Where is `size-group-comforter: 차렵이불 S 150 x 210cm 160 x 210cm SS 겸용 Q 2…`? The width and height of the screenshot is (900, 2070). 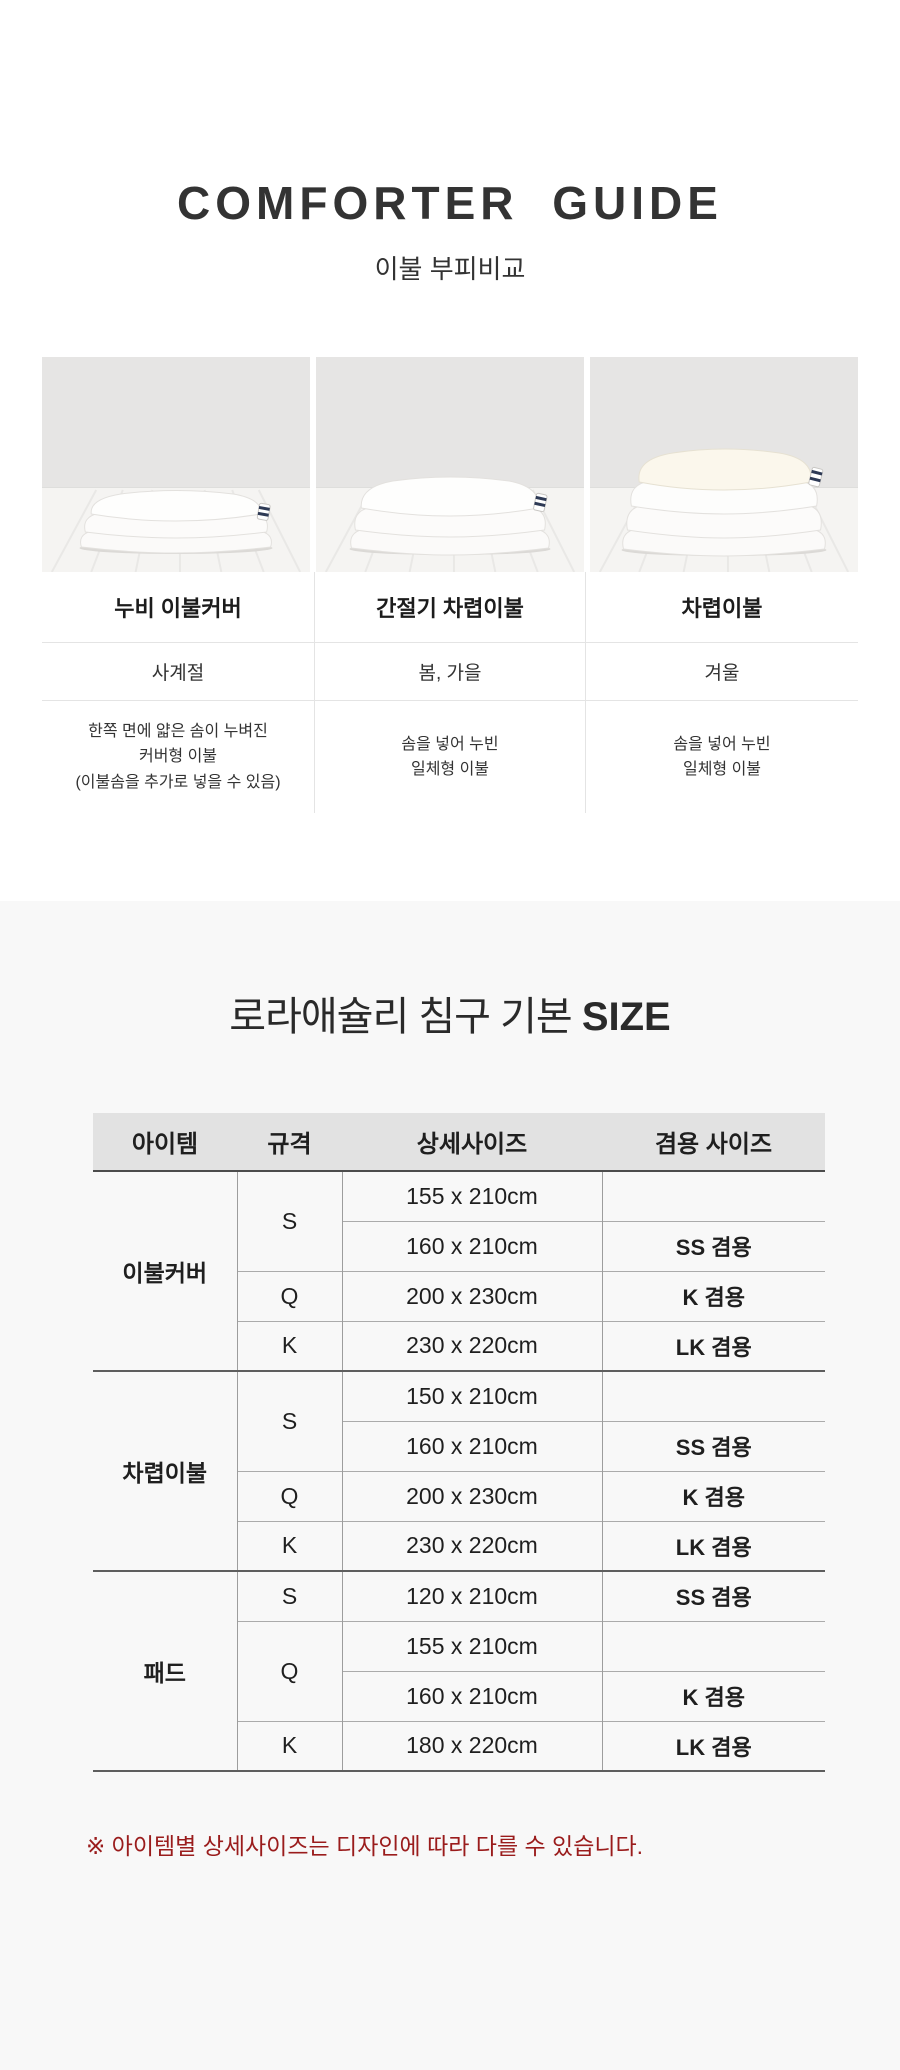 size-group-comforter: 차렵이불 S 150 x 210cm 160 x 210cm SS 겸용 Q 2… is located at coordinates (459, 1471).